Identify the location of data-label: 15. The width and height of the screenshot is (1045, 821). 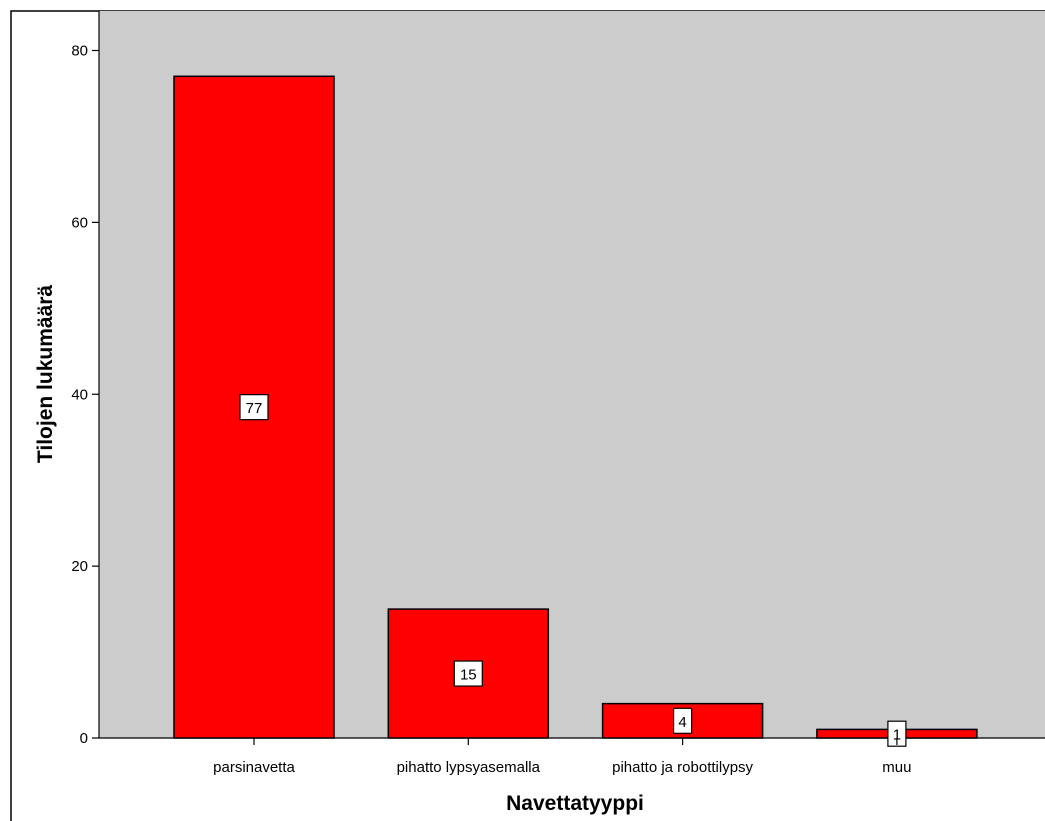
(468, 675).